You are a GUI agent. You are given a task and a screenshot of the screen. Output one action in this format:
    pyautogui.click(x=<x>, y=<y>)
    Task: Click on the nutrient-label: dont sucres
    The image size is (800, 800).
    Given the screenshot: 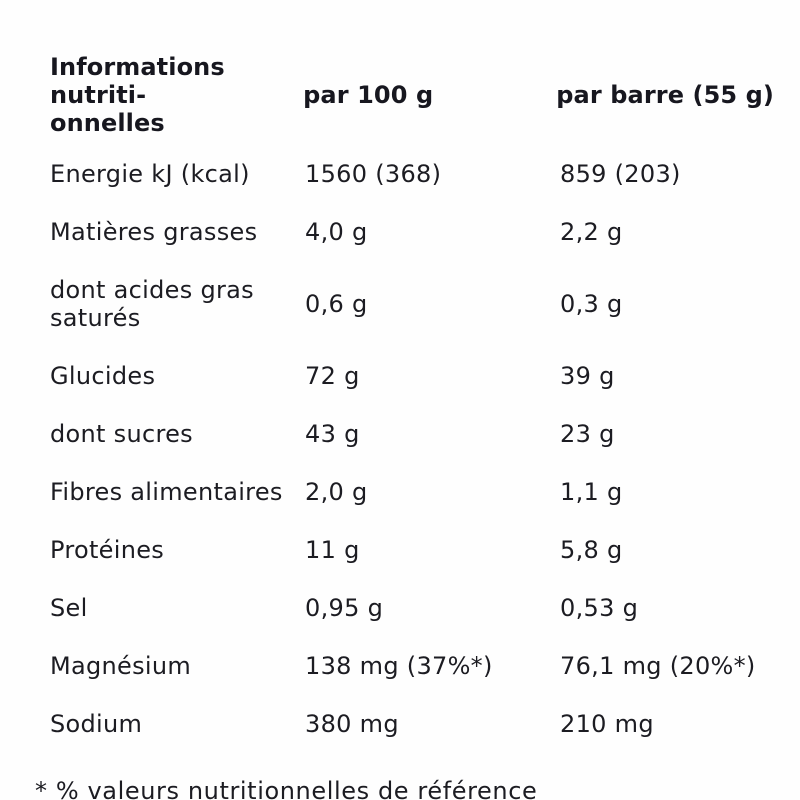 What is the action you would take?
    pyautogui.click(x=121, y=434)
    